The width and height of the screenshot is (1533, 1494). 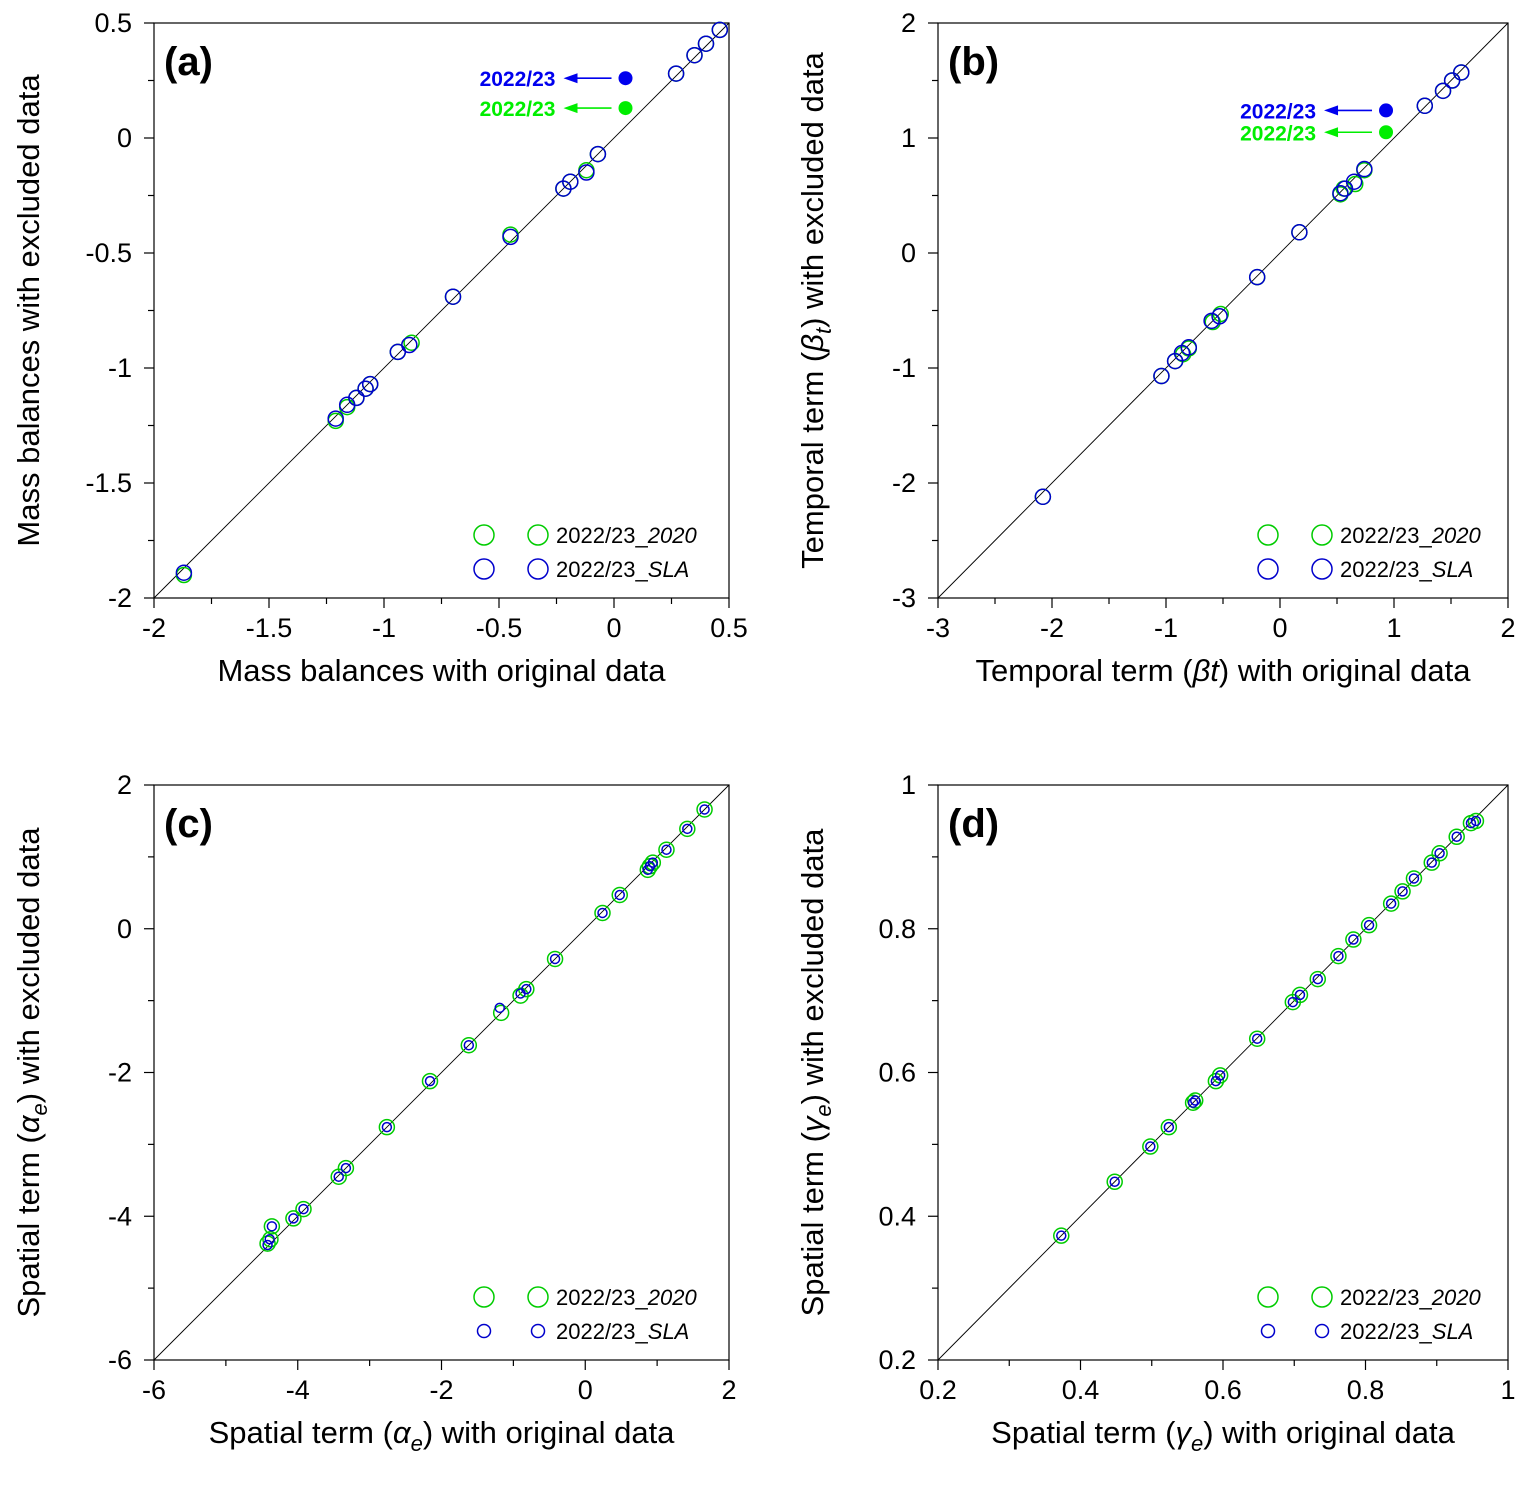 I want to click on y-axis-label-part: α, so click(x=28, y=1123).